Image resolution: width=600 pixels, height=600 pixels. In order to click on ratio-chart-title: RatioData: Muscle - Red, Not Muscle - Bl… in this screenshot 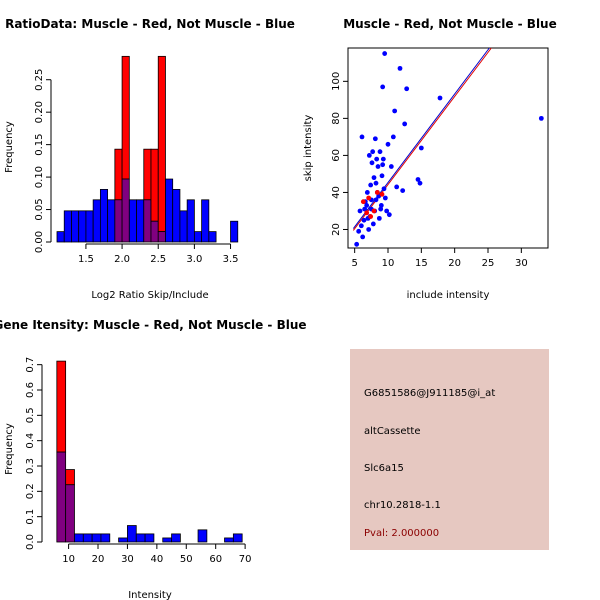, I will do `click(150, 24)`.